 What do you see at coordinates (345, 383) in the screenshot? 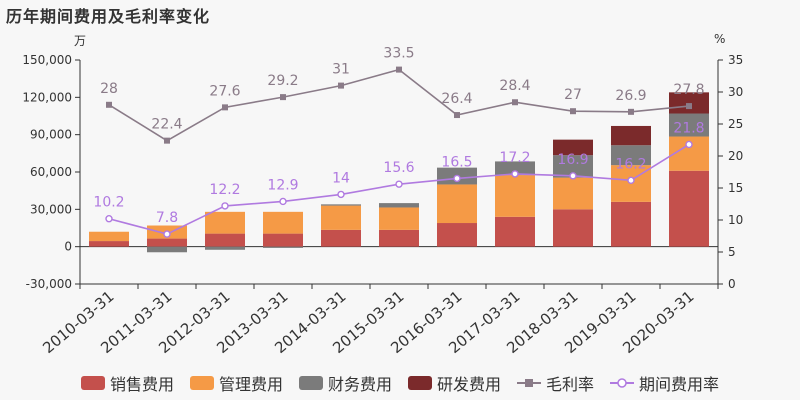
I see `legend-item-finance: 财务费用` at bounding box center [345, 383].